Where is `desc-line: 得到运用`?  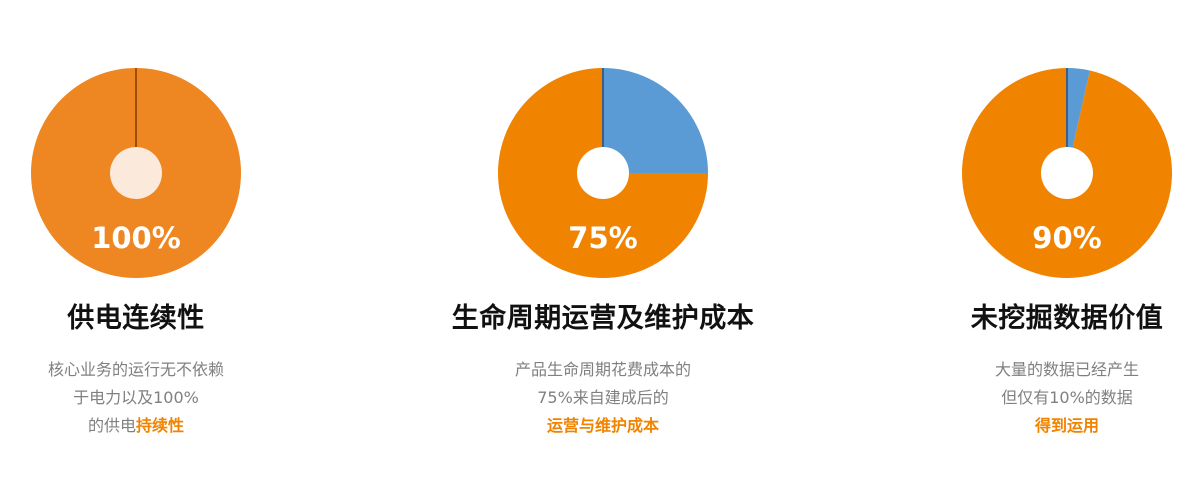 desc-line: 得到运用 is located at coordinates (1033, 426).